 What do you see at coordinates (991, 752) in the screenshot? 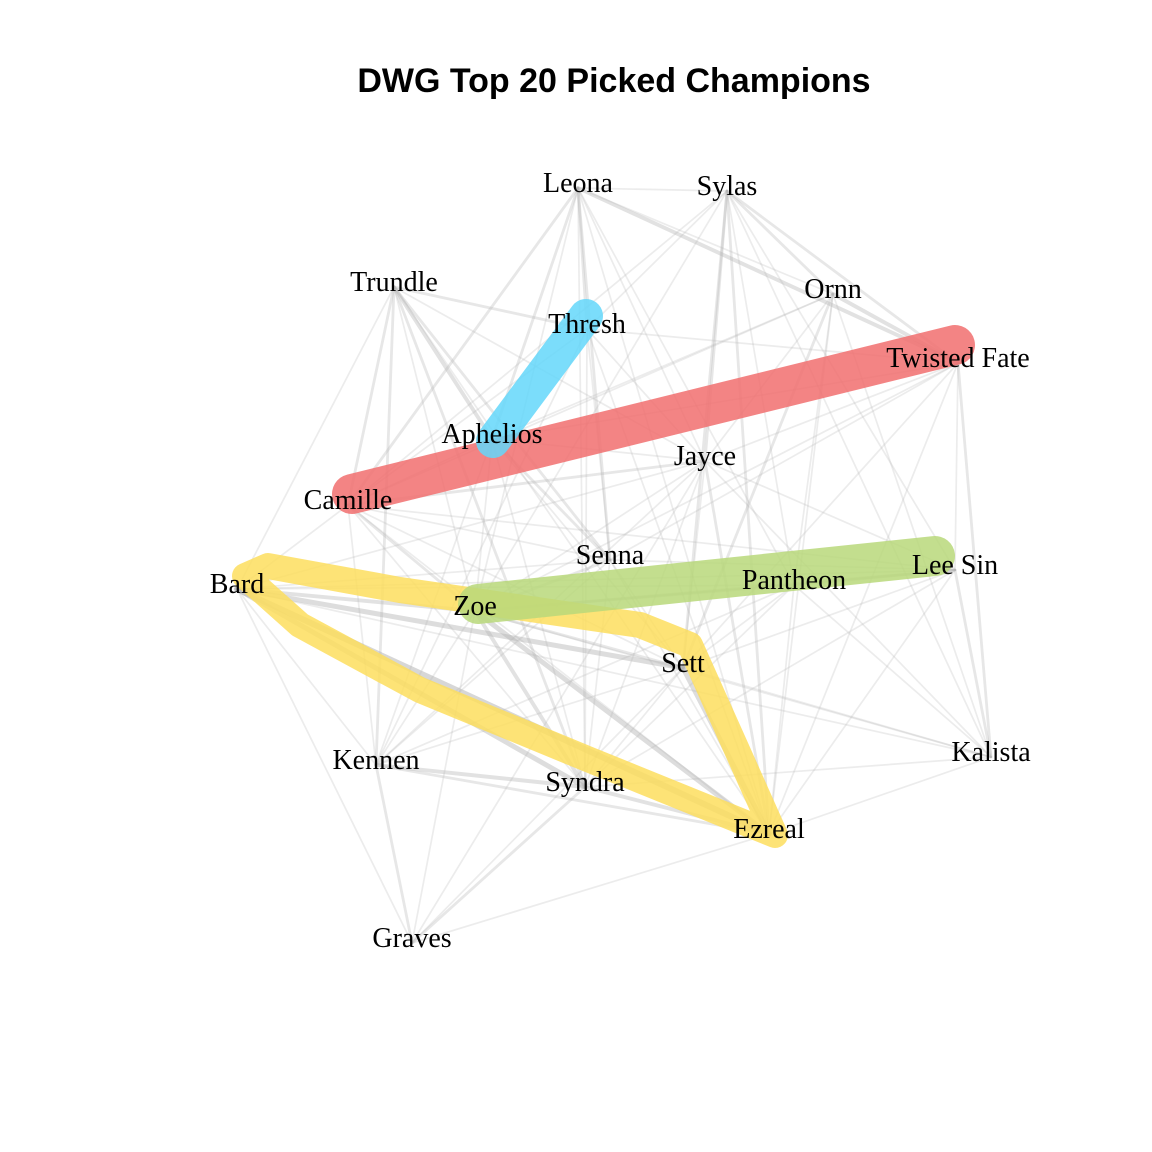
I see `node-label-kalista: Kalista` at bounding box center [991, 752].